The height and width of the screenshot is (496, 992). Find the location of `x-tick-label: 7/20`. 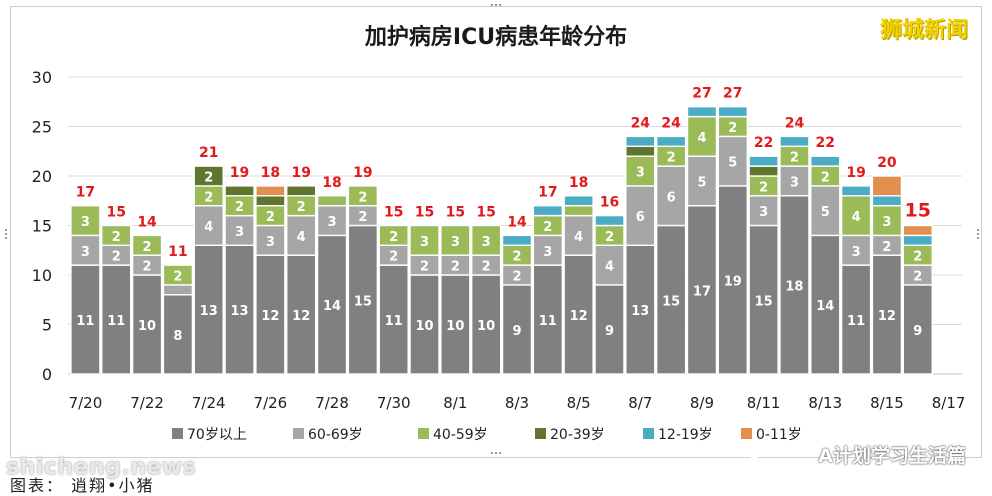

x-tick-label: 7/20 is located at coordinates (86, 403).